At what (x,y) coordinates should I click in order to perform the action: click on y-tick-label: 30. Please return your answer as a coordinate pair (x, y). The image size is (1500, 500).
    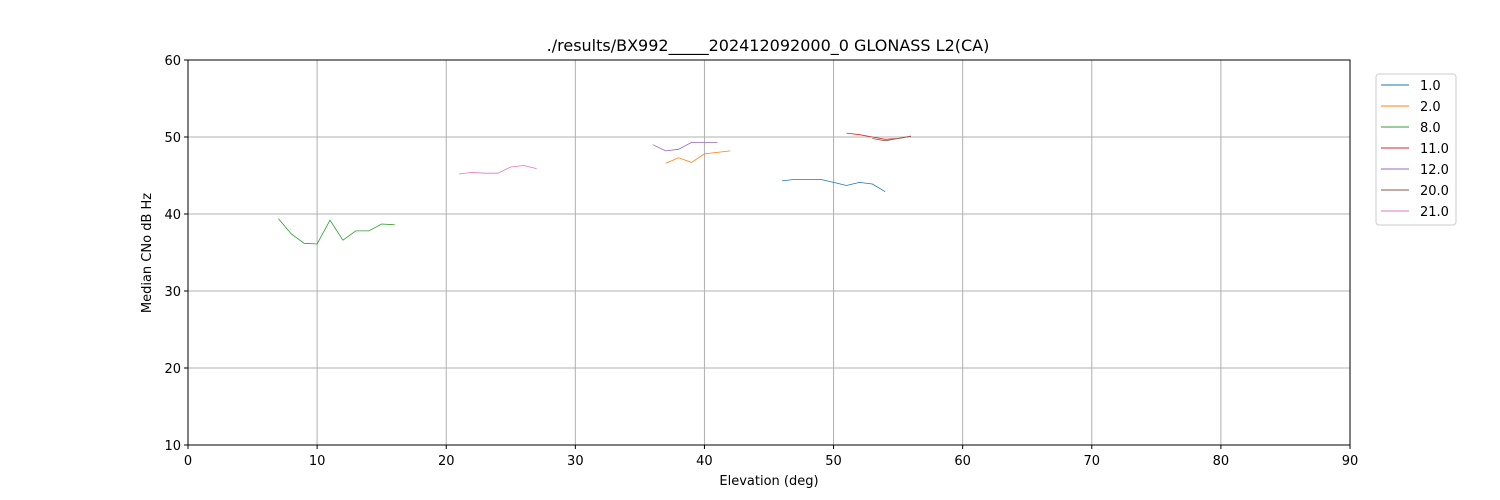
    Looking at the image, I should click on (172, 292).